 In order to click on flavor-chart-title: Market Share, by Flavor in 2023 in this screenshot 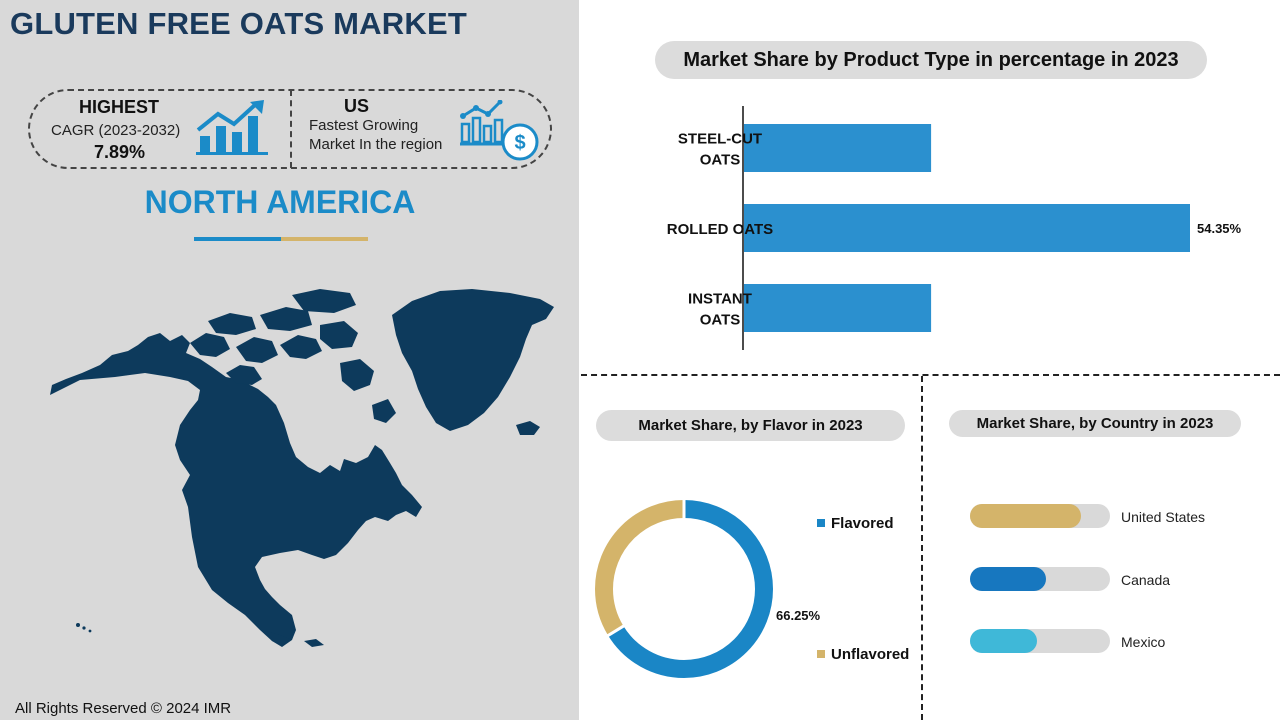, I will do `click(750, 425)`.